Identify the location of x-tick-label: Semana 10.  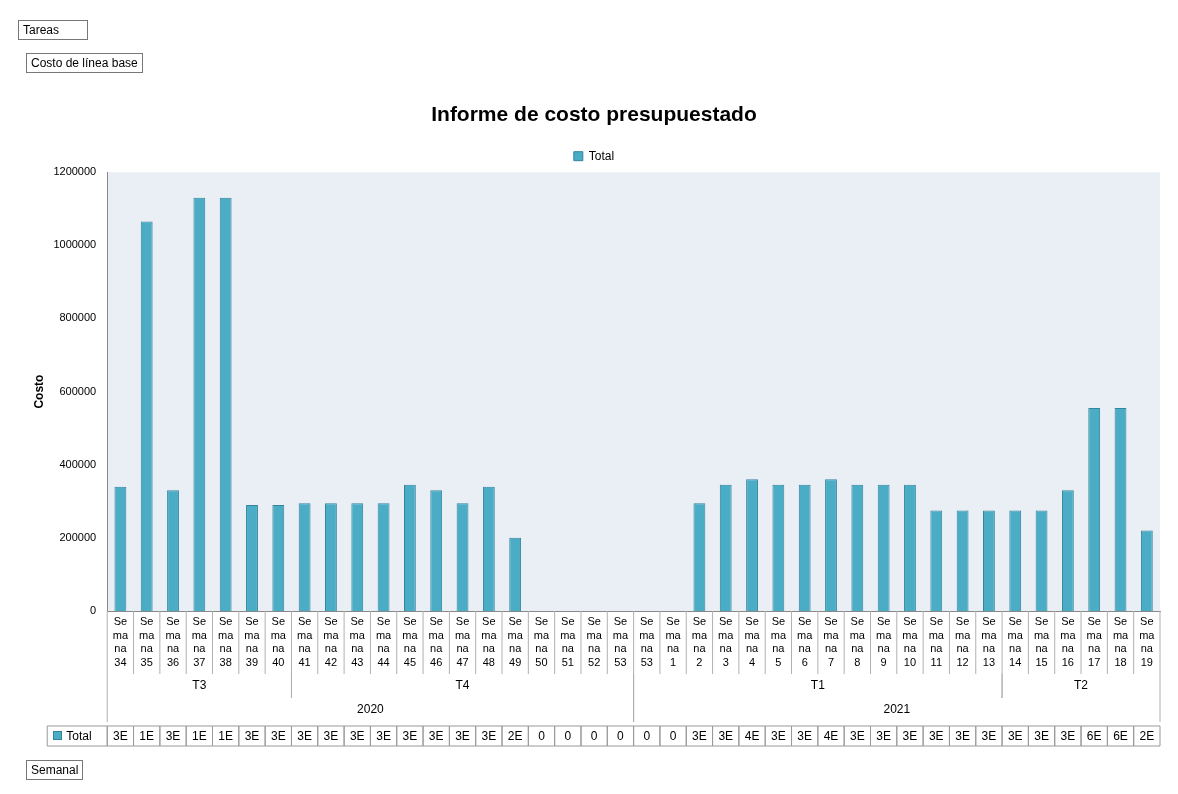
(910, 641).